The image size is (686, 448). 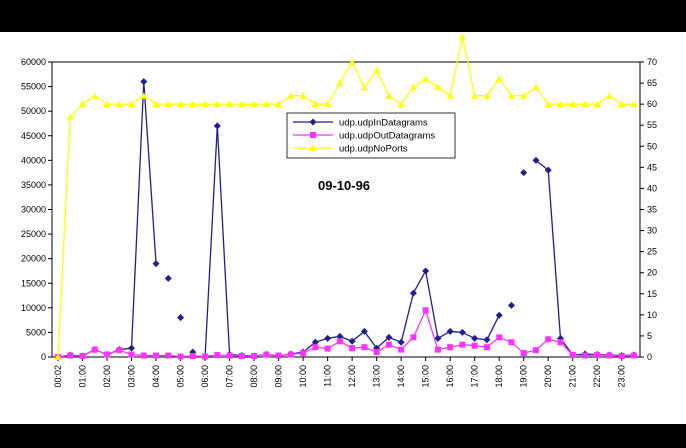 What do you see at coordinates (652, 273) in the screenshot?
I see `y-right-tick-label: 20` at bounding box center [652, 273].